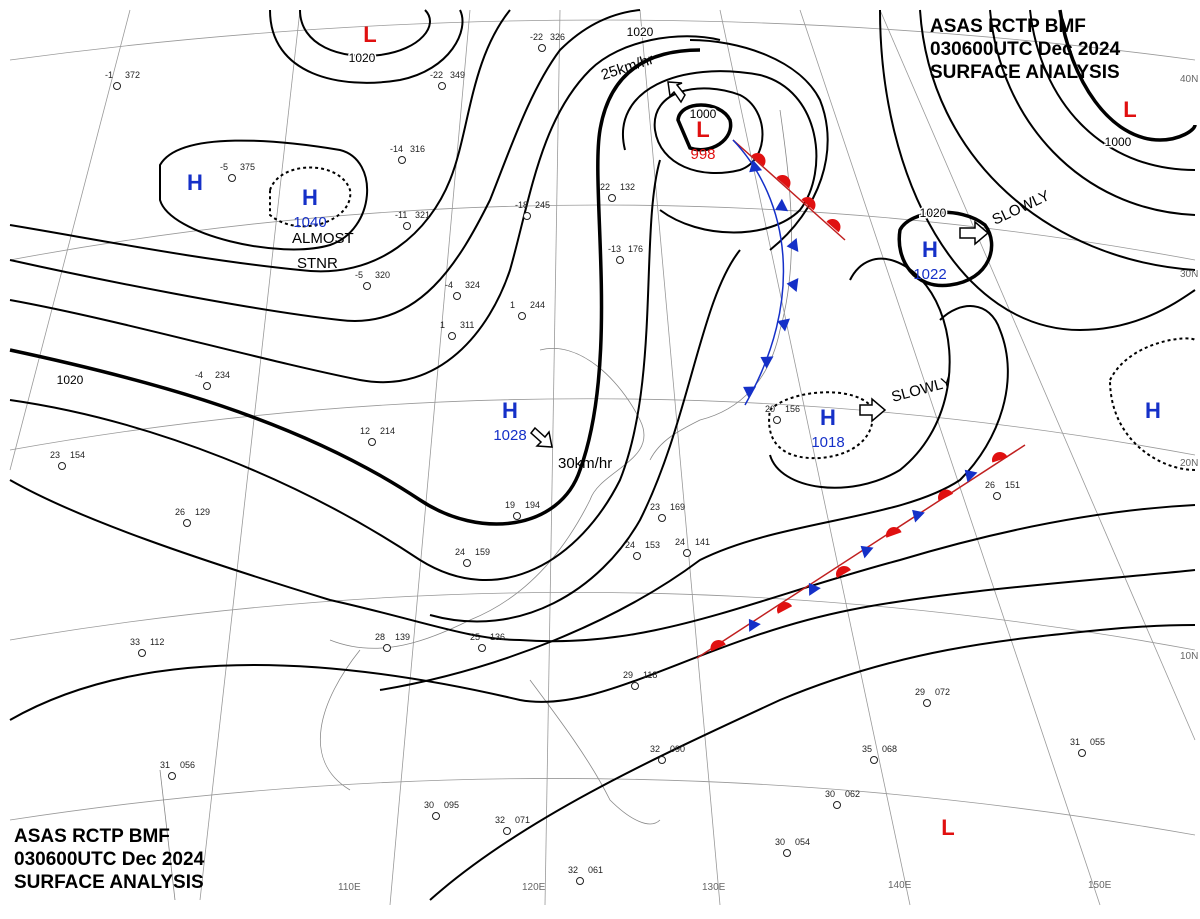 This screenshot has width=1200, height=919. Describe the element at coordinates (521, 205) in the screenshot. I see `station-temperature: -18` at that location.